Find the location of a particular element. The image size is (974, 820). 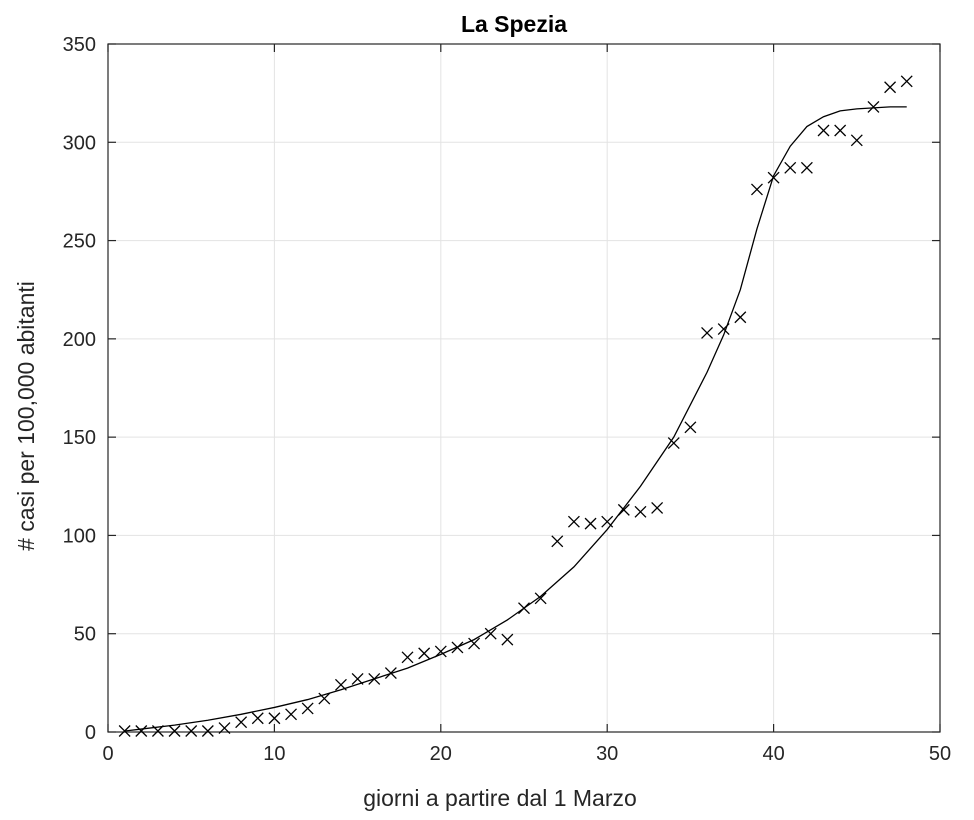

x-axis-label: giorni a partire dal 1 Marzo is located at coordinates (500, 798).